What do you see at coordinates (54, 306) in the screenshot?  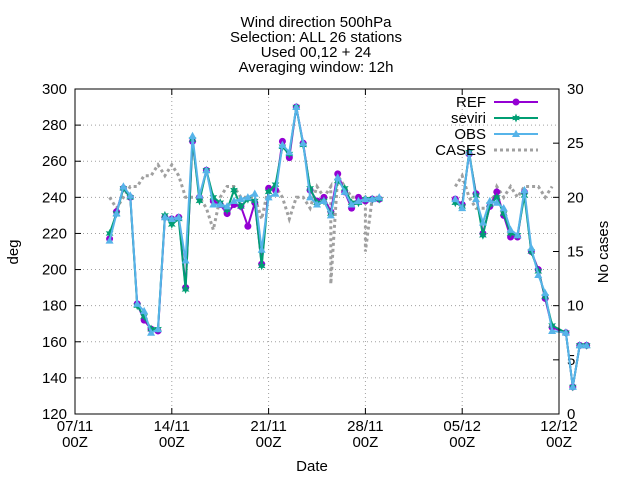 I see `y-tick-label: 180` at bounding box center [54, 306].